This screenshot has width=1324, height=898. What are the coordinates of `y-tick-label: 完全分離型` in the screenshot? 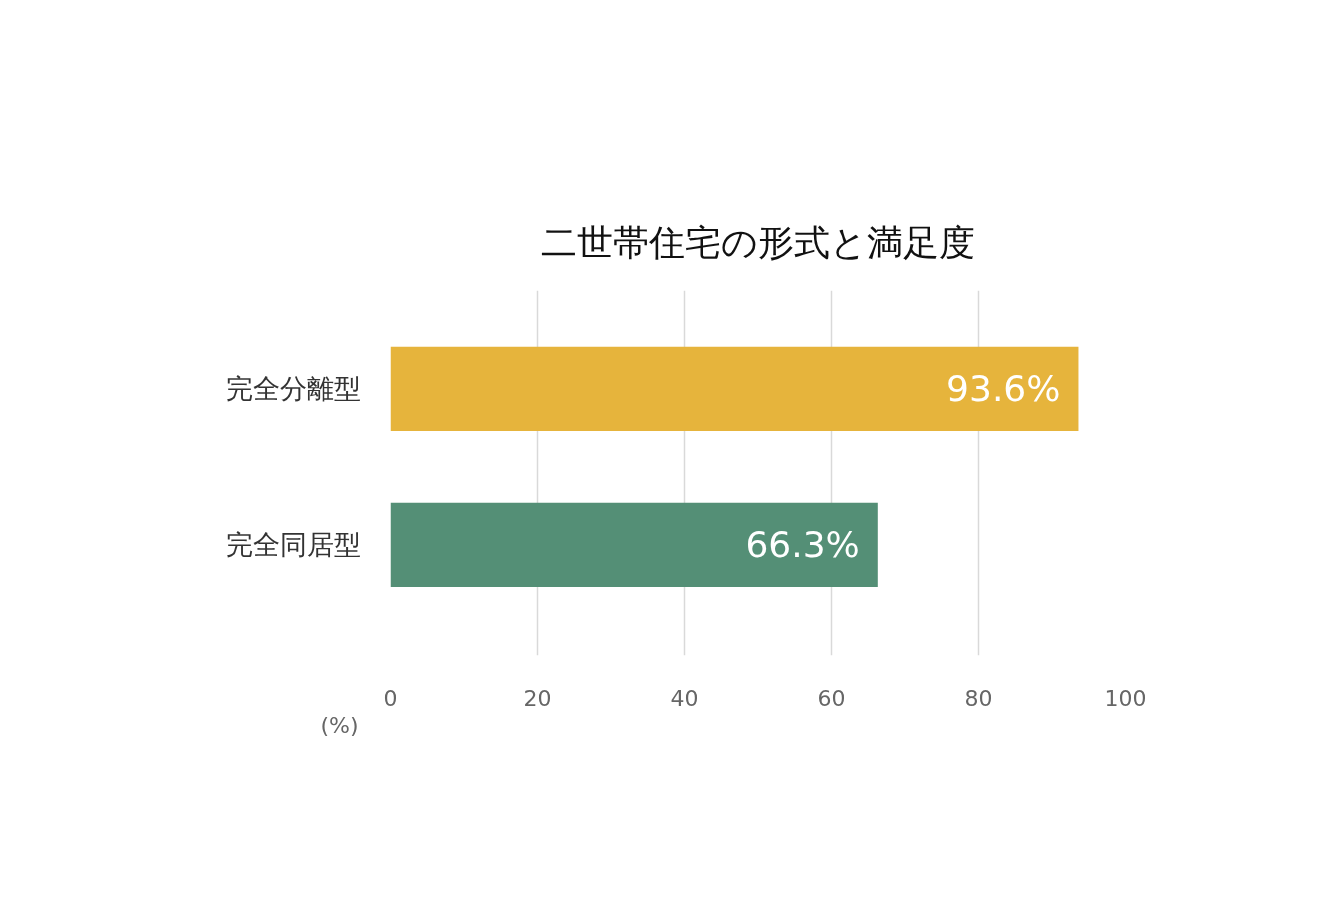 It's located at (293, 389).